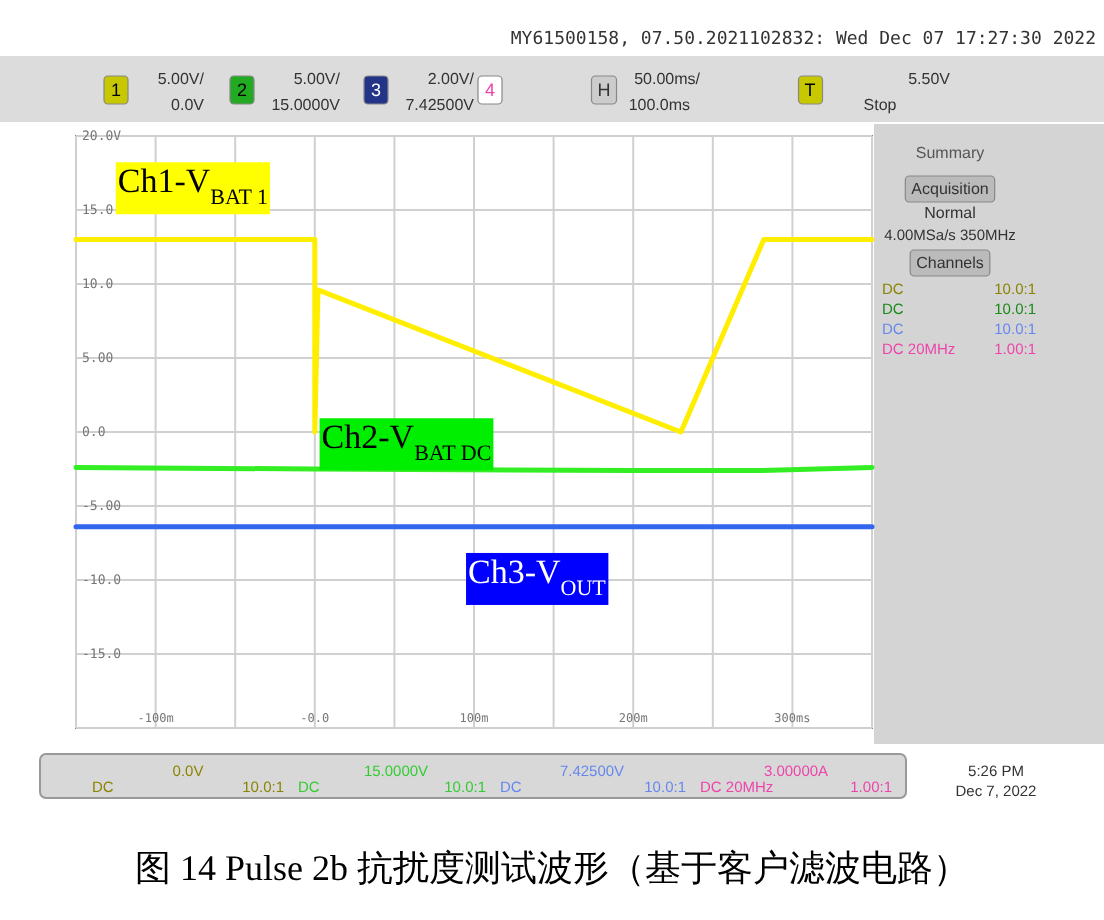 This screenshot has width=1104, height=920. What do you see at coordinates (490, 90) in the screenshot?
I see `text: 4` at bounding box center [490, 90].